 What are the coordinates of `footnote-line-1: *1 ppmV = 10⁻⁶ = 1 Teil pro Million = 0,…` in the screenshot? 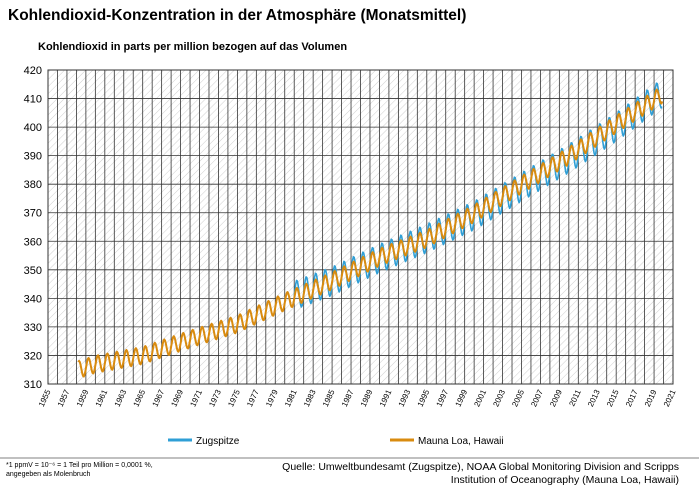 It's located at (79, 465).